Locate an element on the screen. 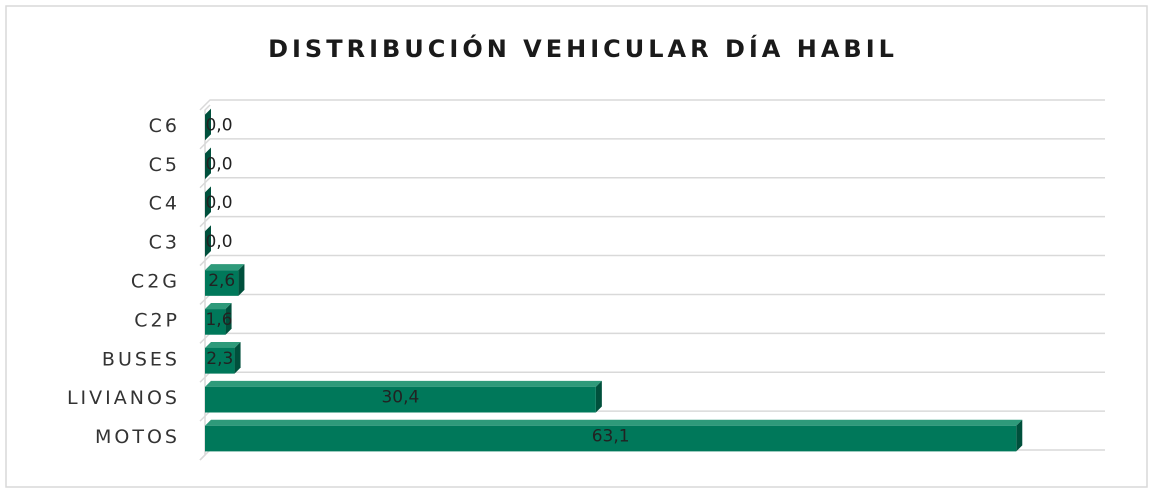  value-label: 2,3 is located at coordinates (219, 359).